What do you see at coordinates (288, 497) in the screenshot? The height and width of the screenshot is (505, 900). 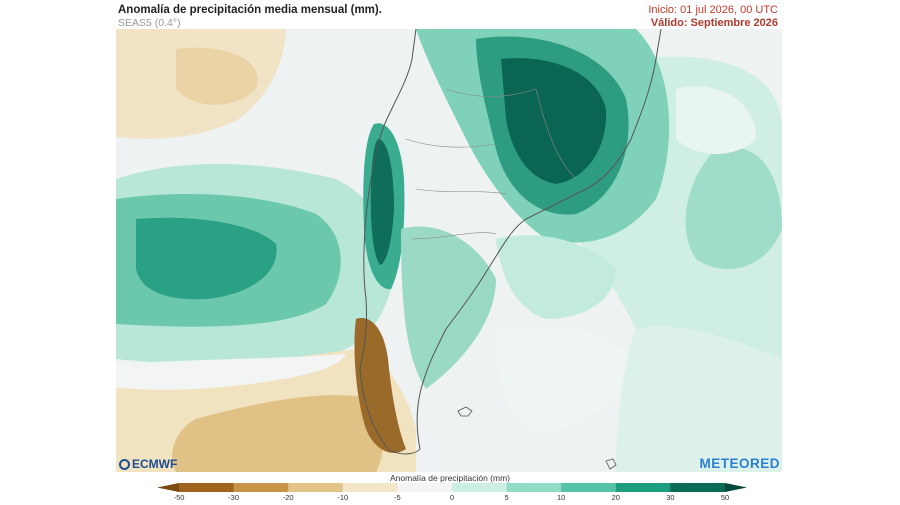 I see `colorbar-tick-label: -20` at bounding box center [288, 497].